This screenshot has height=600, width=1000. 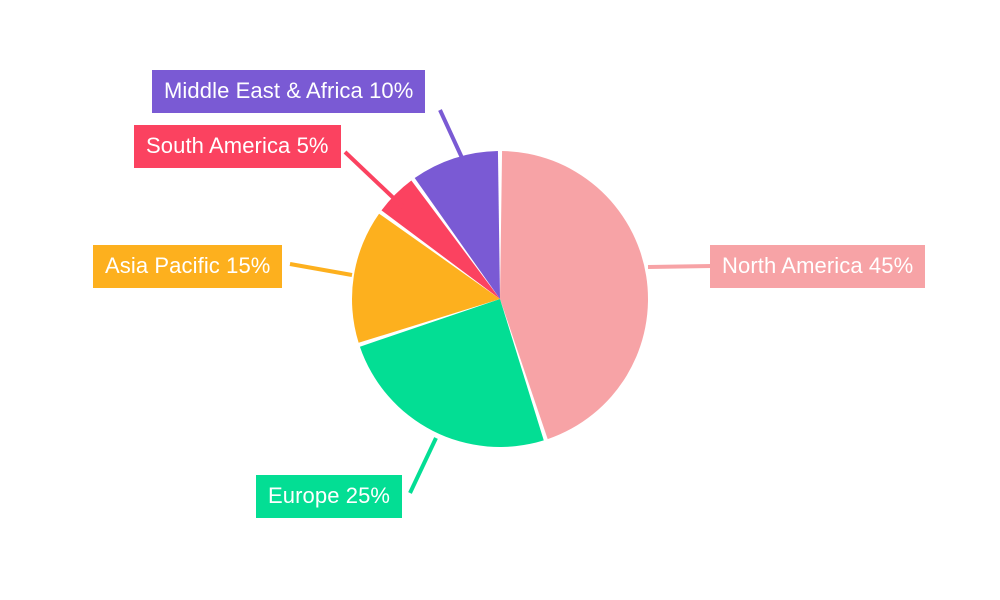 I want to click on slice-label-asia-pacific: Asia Pacific 15%, so click(x=188, y=266).